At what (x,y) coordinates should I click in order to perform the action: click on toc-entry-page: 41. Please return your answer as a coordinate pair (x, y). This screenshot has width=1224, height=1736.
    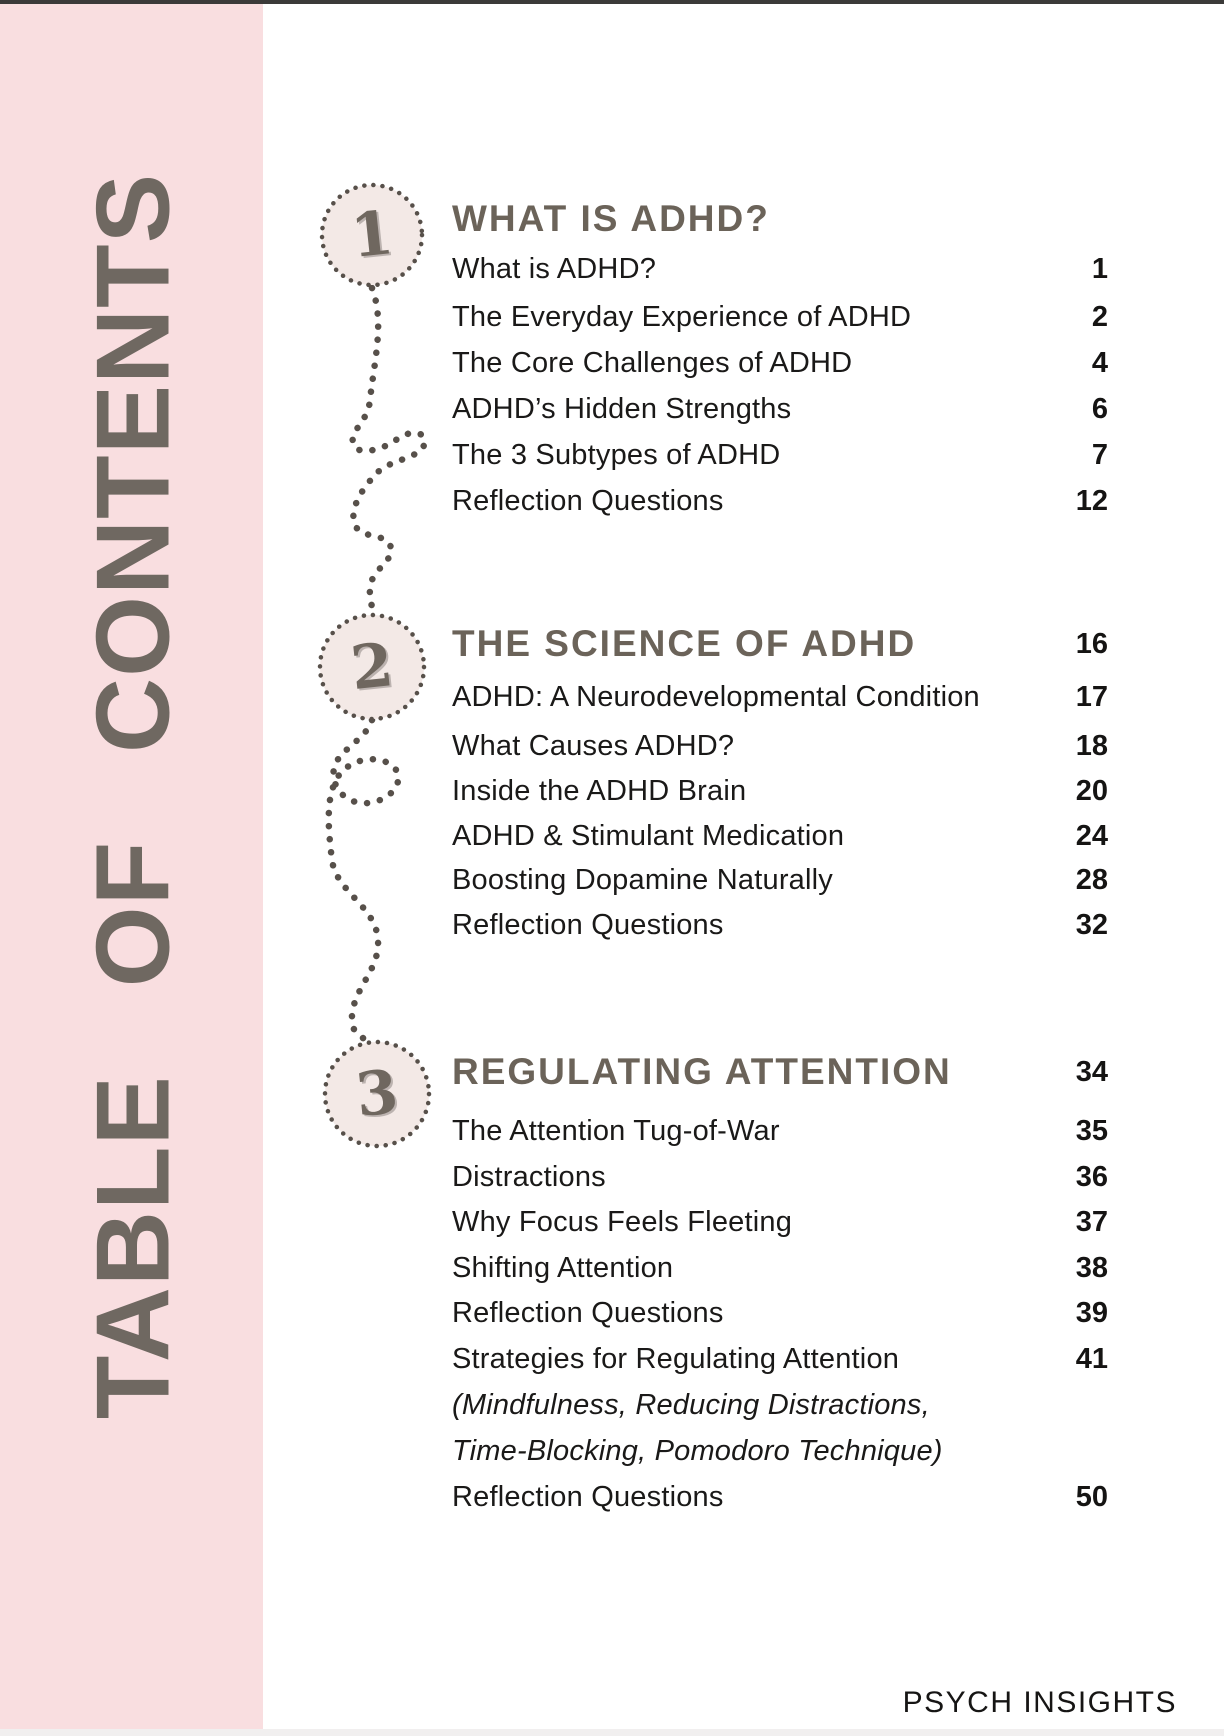
    Looking at the image, I should click on (1091, 1358).